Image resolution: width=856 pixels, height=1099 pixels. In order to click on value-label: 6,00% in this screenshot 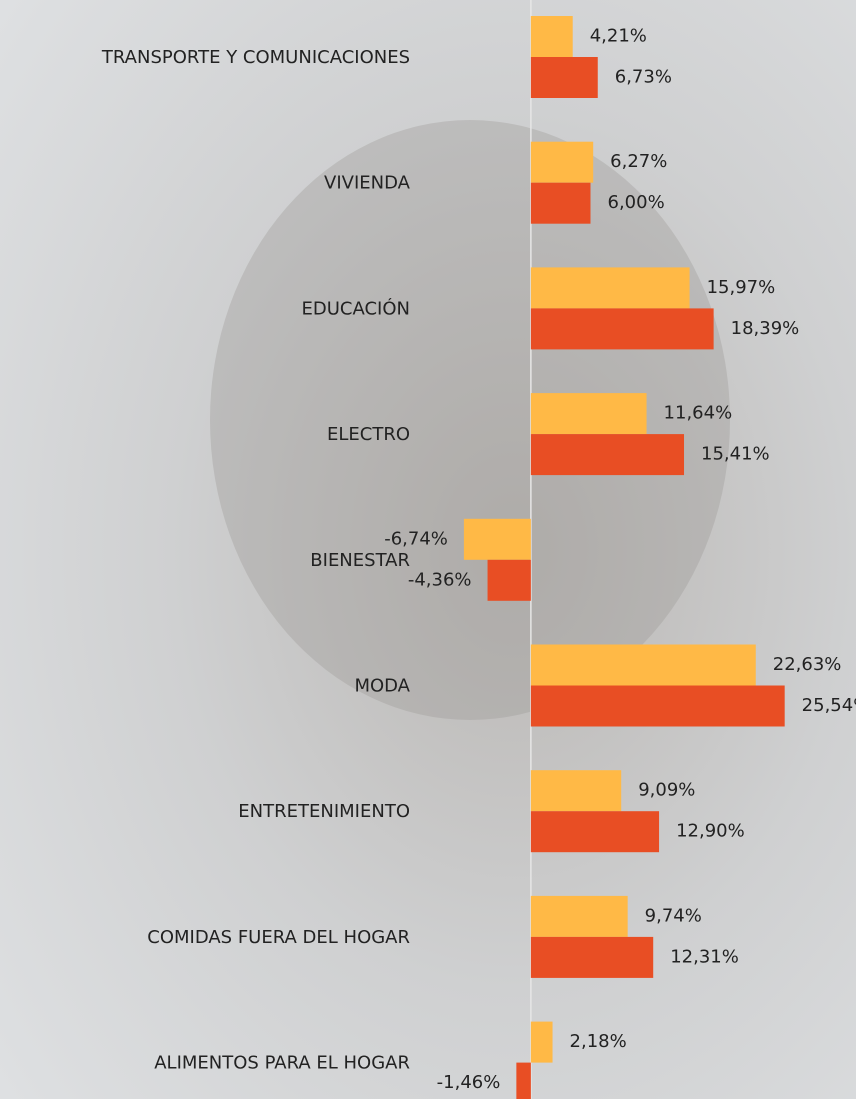, I will do `click(636, 202)`.